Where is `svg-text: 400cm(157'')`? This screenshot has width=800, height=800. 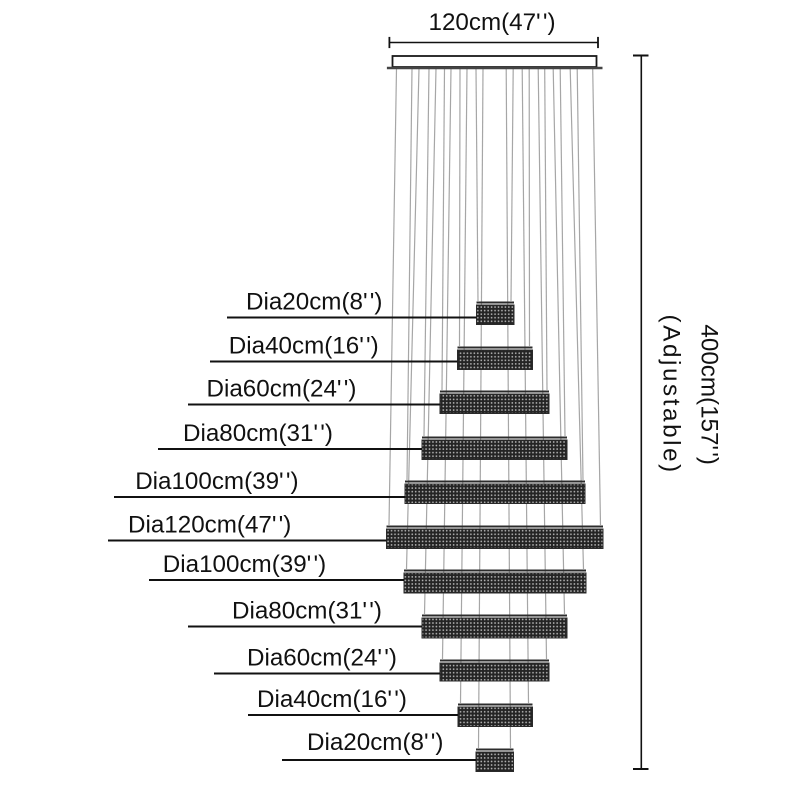 svg-text: 400cm(157'') is located at coordinates (708, 394).